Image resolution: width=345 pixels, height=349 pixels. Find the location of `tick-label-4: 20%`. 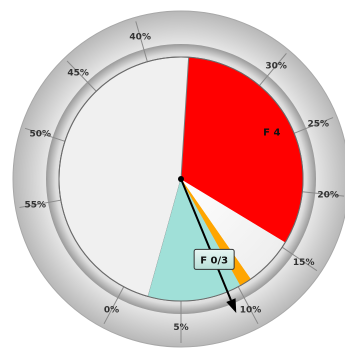

tick-label-4: 20% is located at coordinates (328, 195).